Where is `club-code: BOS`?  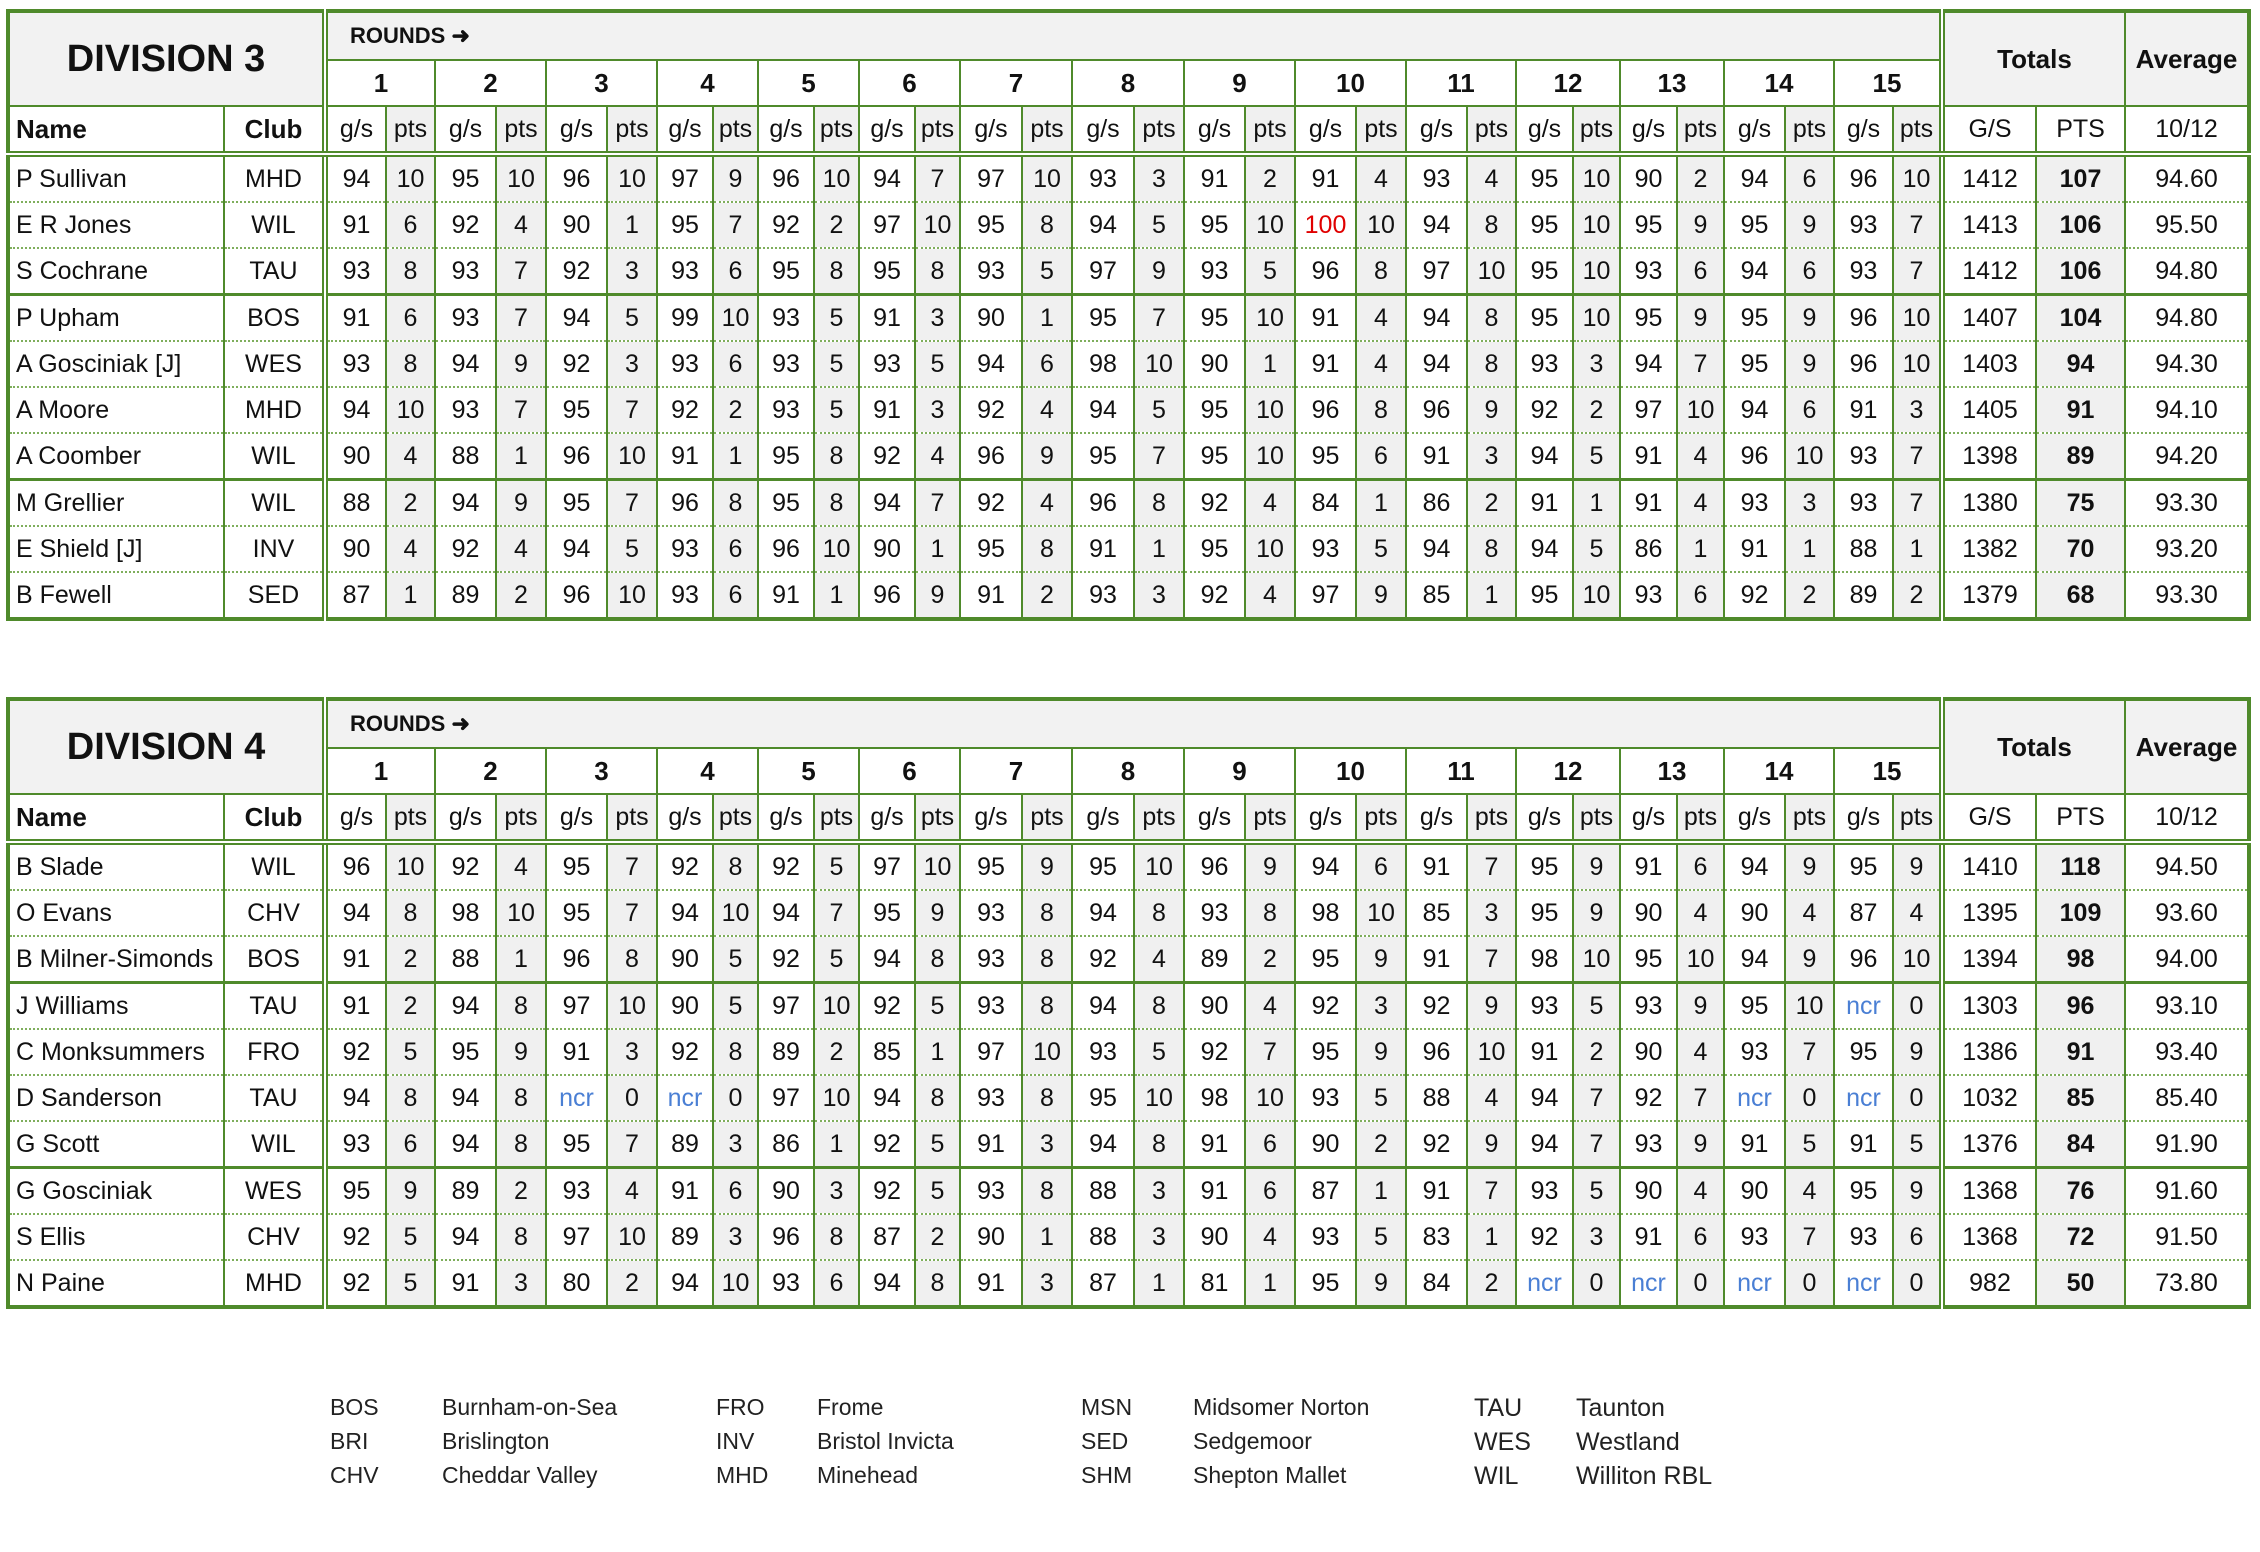 club-code: BOS is located at coordinates (274, 959).